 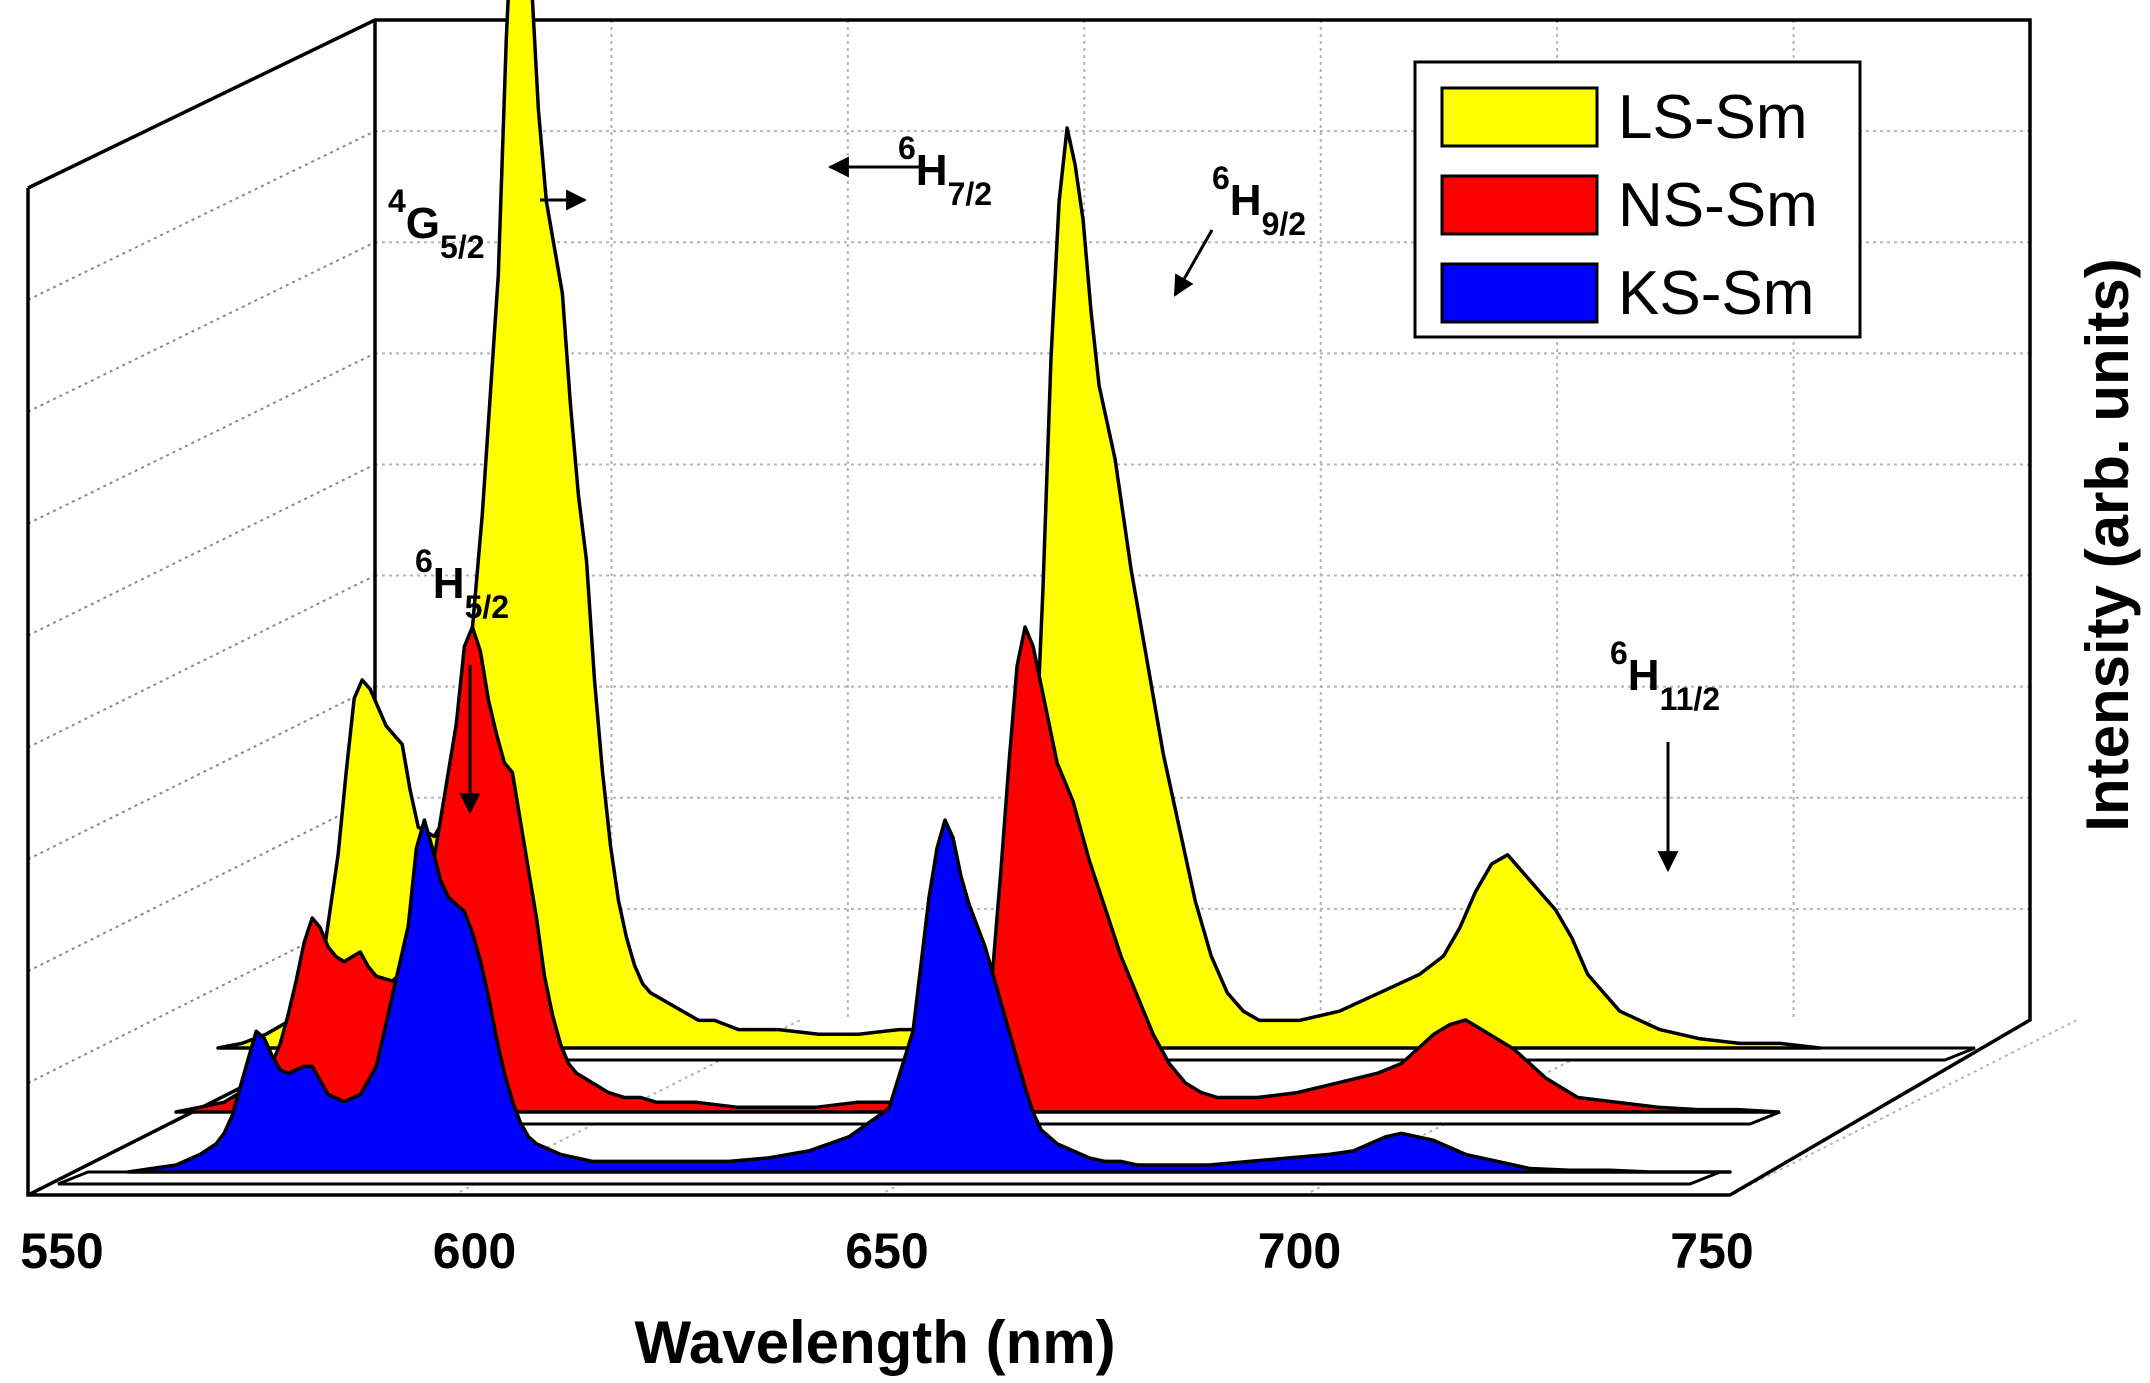 I want to click on svg-text: 6H7/2, so click(x=945, y=171).